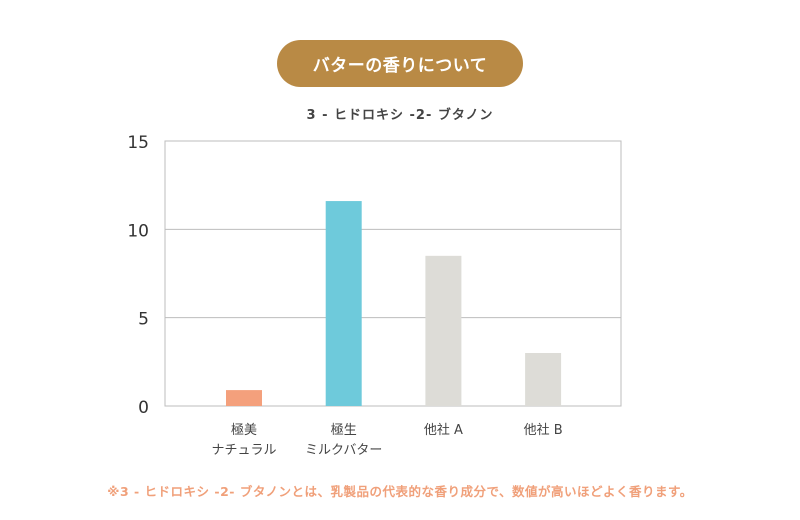  I want to click on y-tick-label-2: 10, so click(138, 231).